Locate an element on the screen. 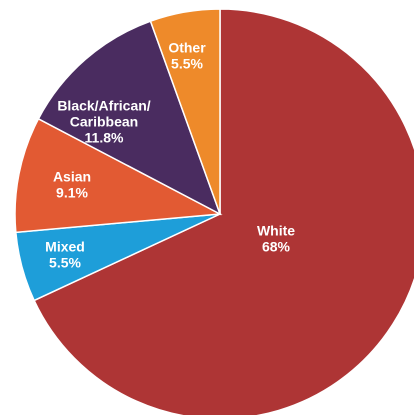 The height and width of the screenshot is (420, 414). slice-category-label: Black/African/ is located at coordinates (103, 106).